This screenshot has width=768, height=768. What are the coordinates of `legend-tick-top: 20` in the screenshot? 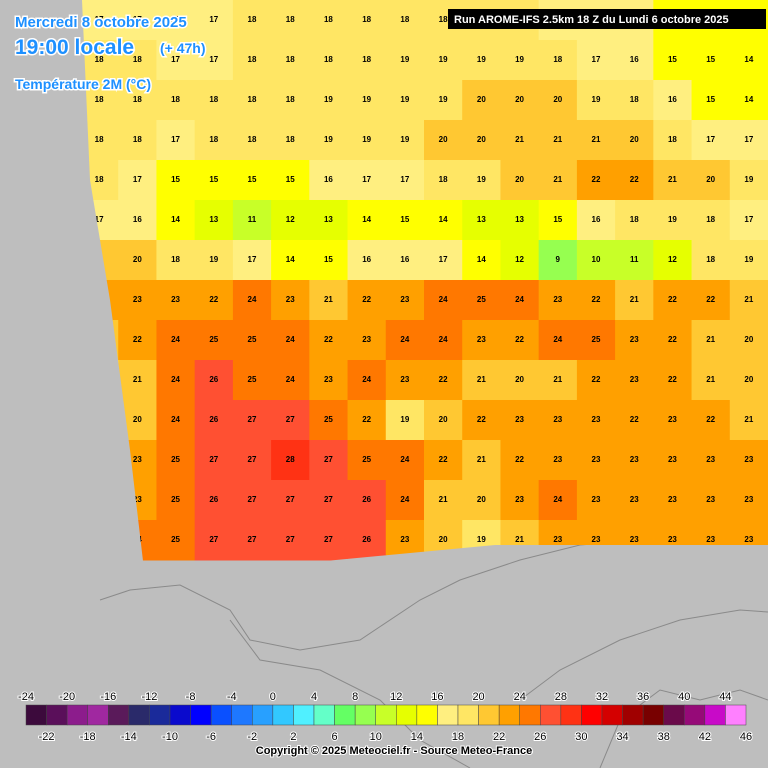 It's located at (478, 697).